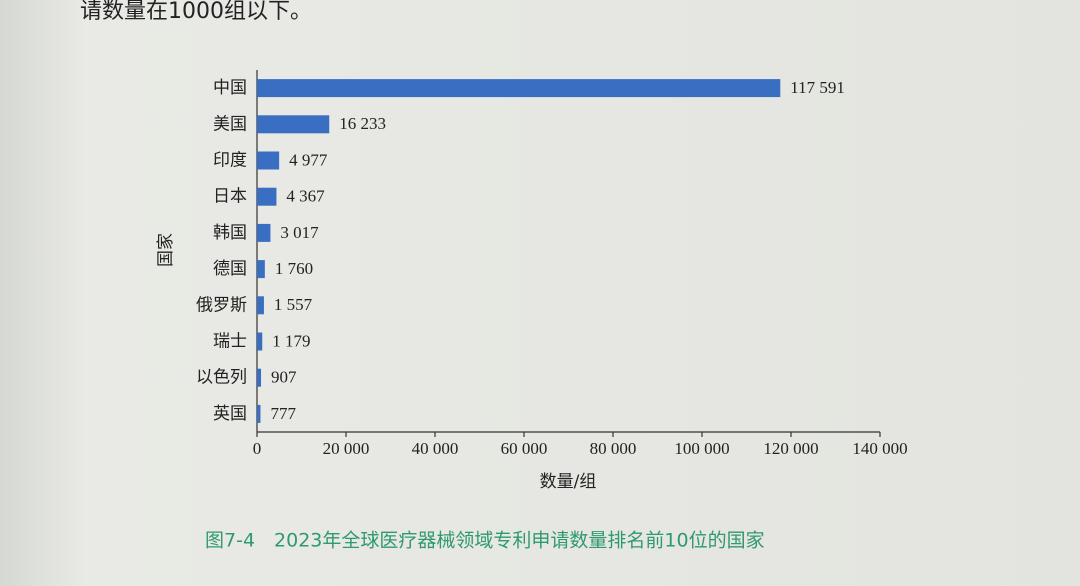 The image size is (1080, 586). I want to click on y-tick-label: 印度, so click(230, 161).